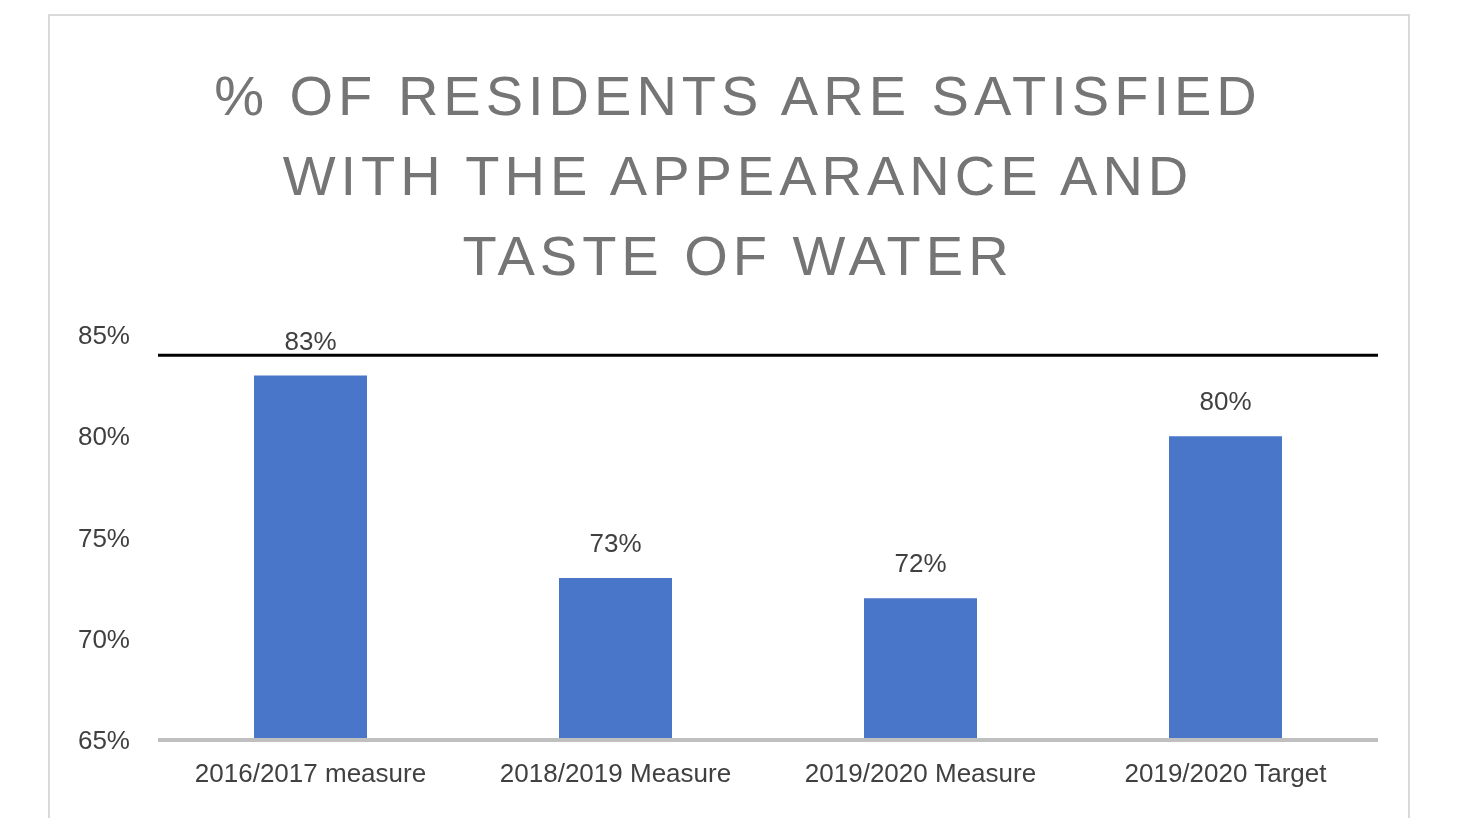 The image size is (1480, 818). I want to click on data-label: 80%, so click(1225, 401).